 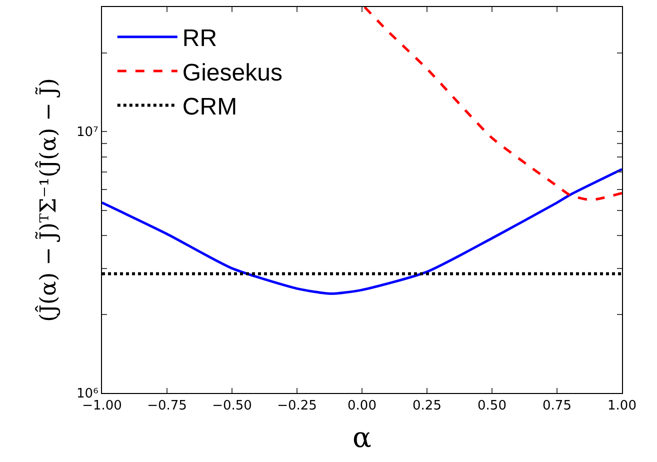 What do you see at coordinates (48, 200) in the screenshot?
I see `y-axis-title: (Ĵ(α) − J̃)ᵀΣ⁻¹(Ĵ(α) − J̃)` at bounding box center [48, 200].